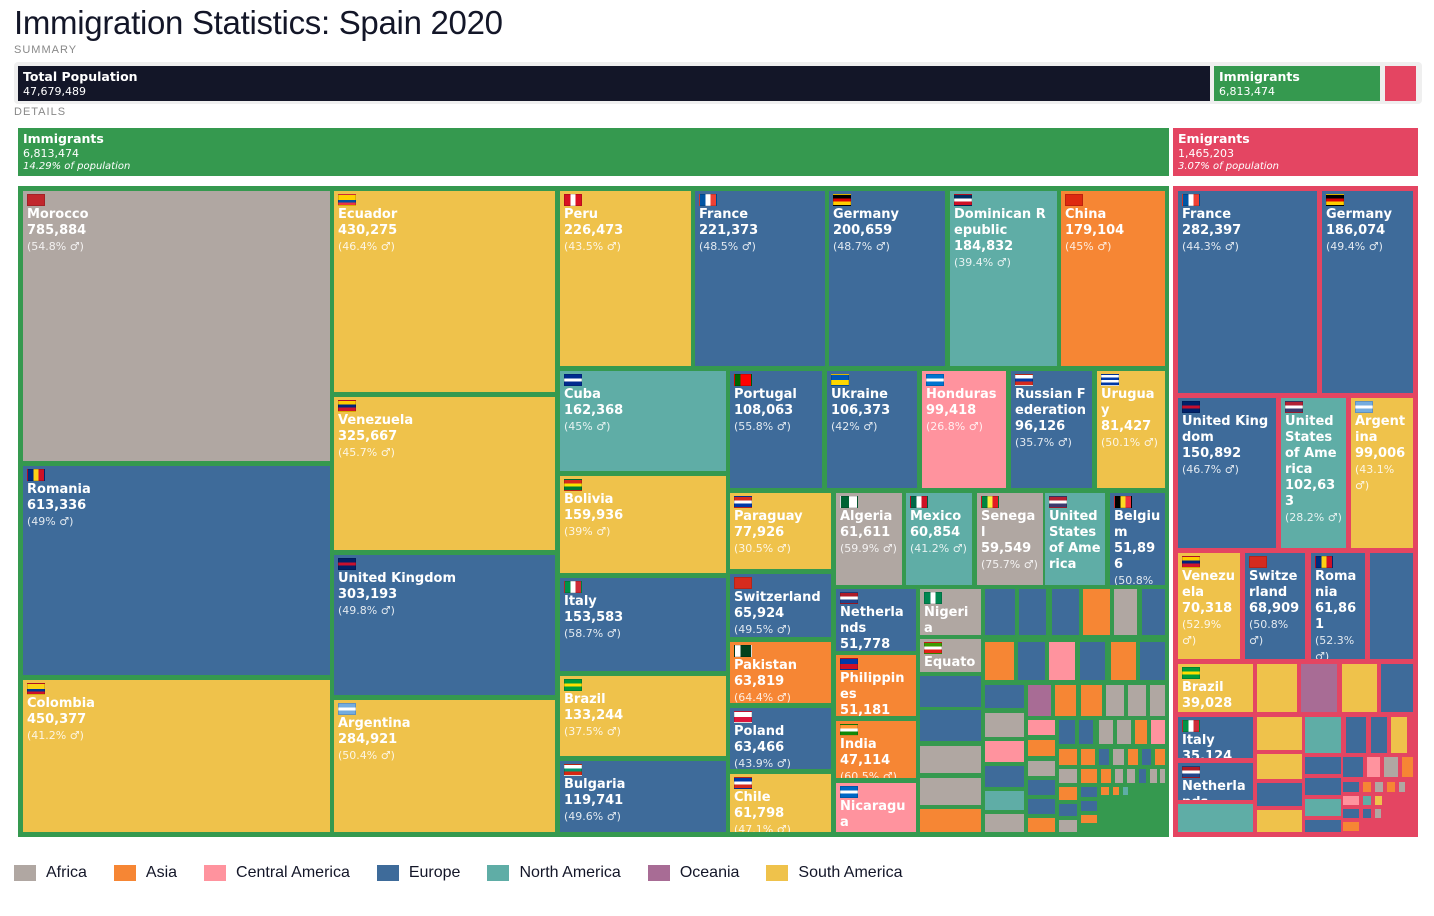 This screenshot has height=916, width=1434. Describe the element at coordinates (780, 531) in the screenshot. I see `immigrants-tile-paraguay: Paraguay 77,926 (30.5% ♂)` at that location.